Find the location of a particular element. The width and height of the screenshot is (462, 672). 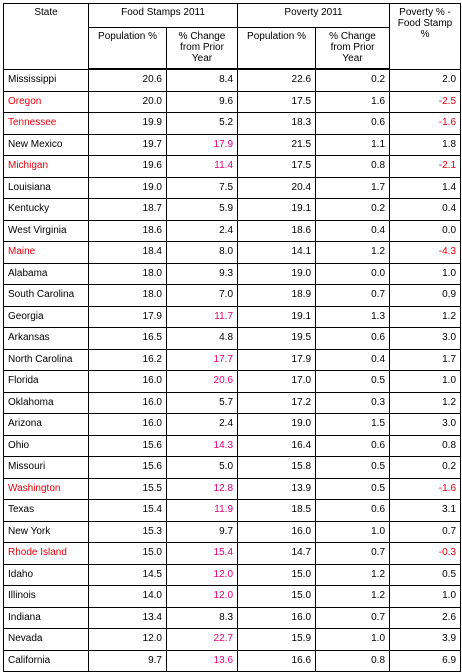

poverty-population-cell: 16.0 is located at coordinates (277, 531).